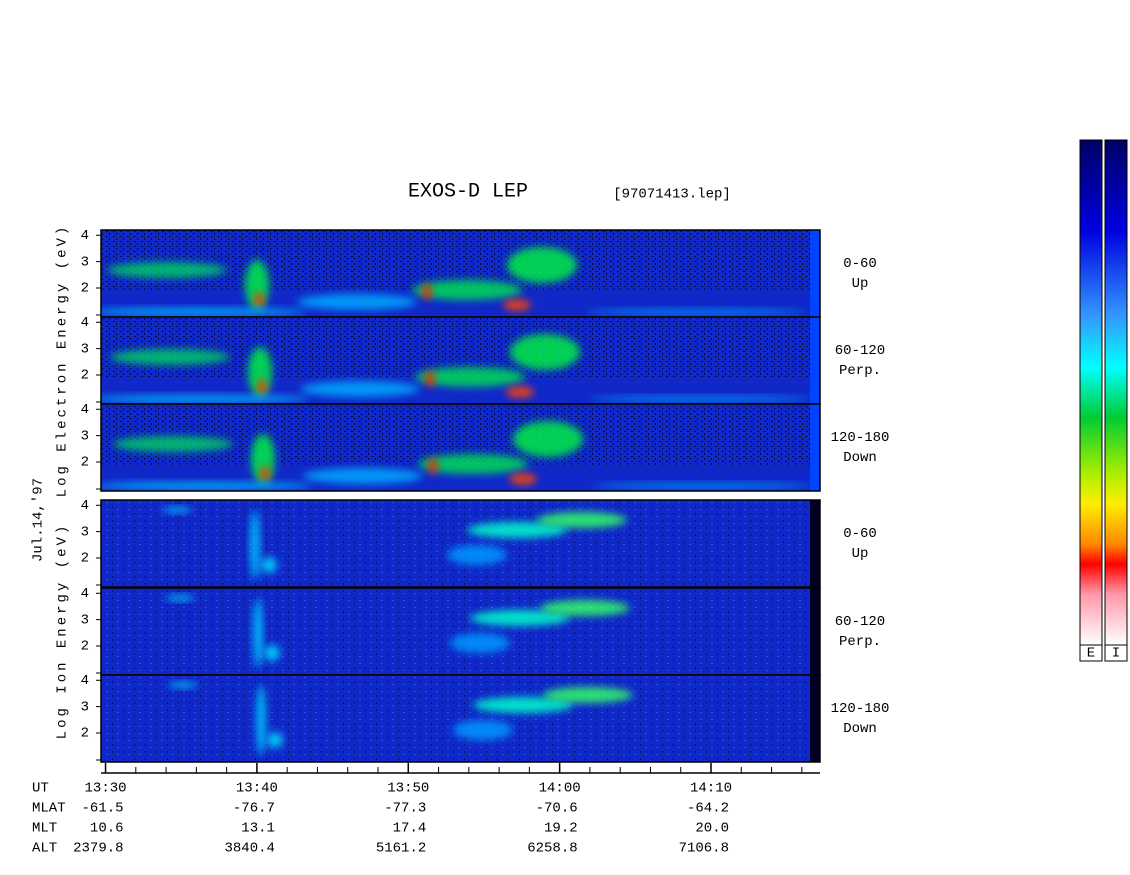 The image size is (1130, 875). Describe the element at coordinates (49, 809) in the screenshot. I see `orbit-row-label: MLAT` at that location.